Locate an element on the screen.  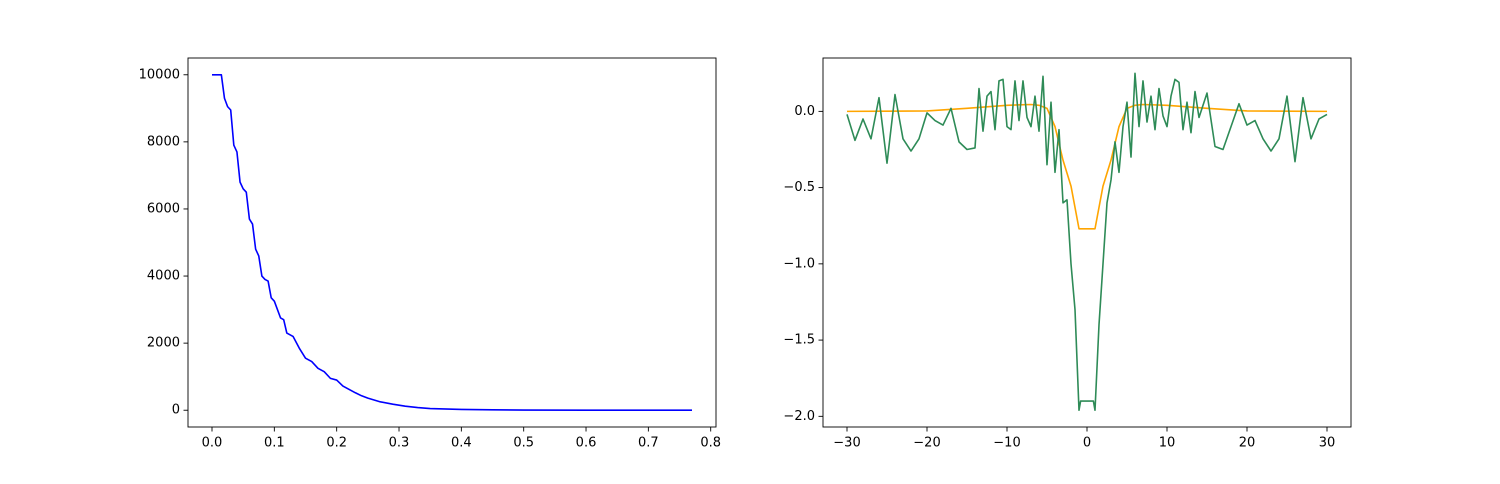
x-tick-label: −10 is located at coordinates (1006, 443).